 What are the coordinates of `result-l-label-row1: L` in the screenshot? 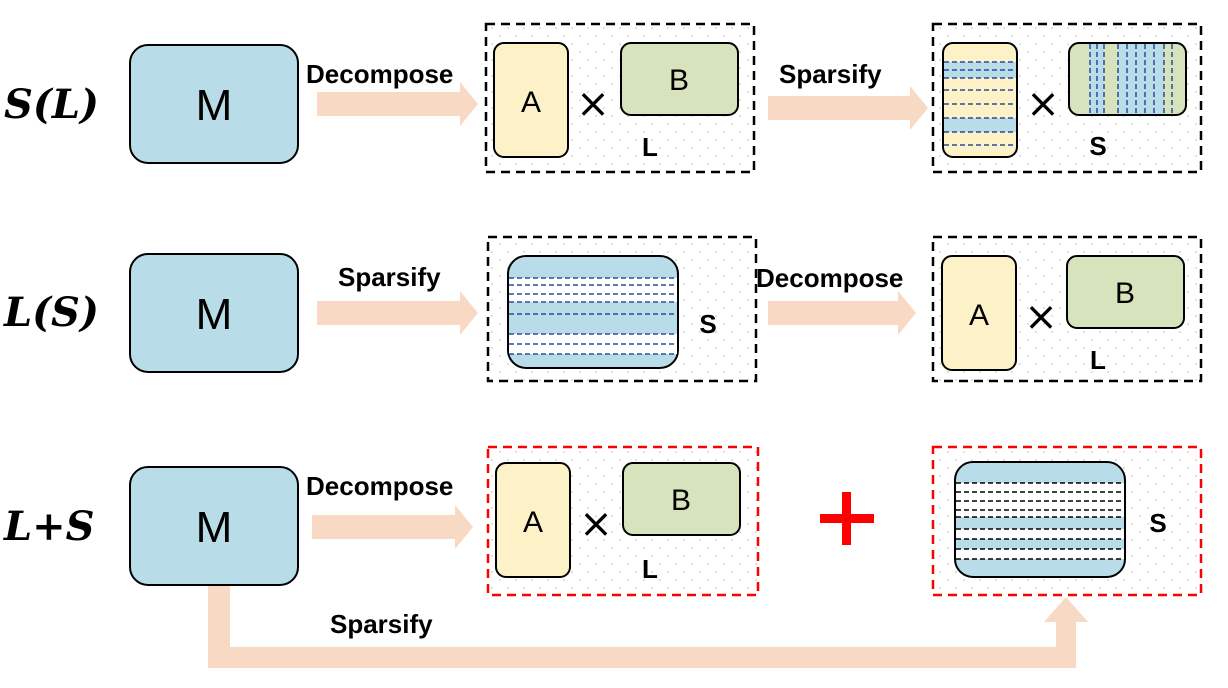 It's located at (650, 147).